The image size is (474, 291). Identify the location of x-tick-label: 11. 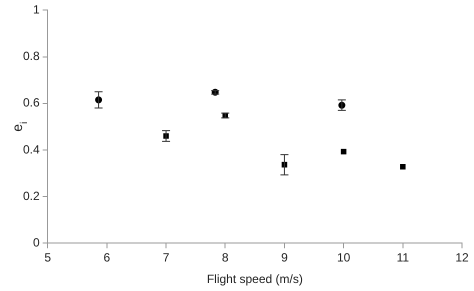
(403, 257).